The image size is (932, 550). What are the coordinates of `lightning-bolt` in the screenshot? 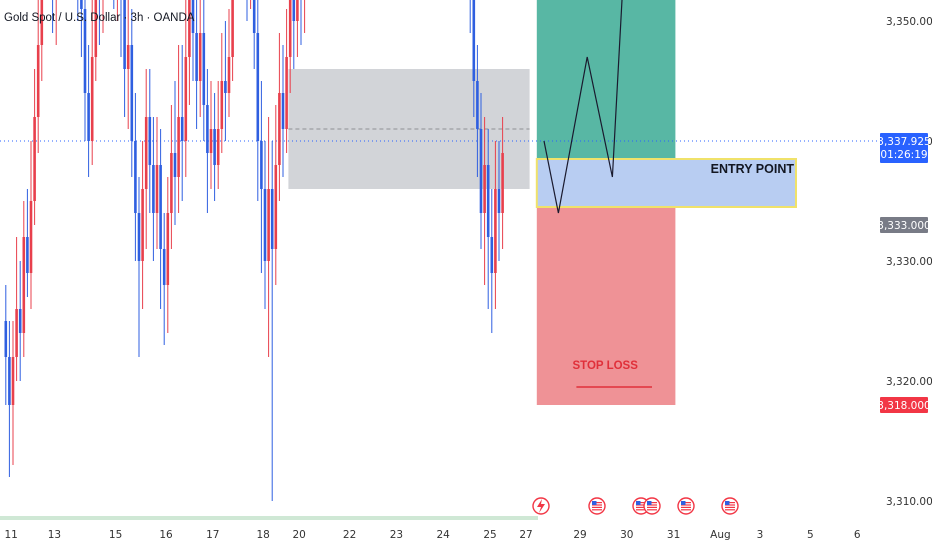 It's located at (541, 506).